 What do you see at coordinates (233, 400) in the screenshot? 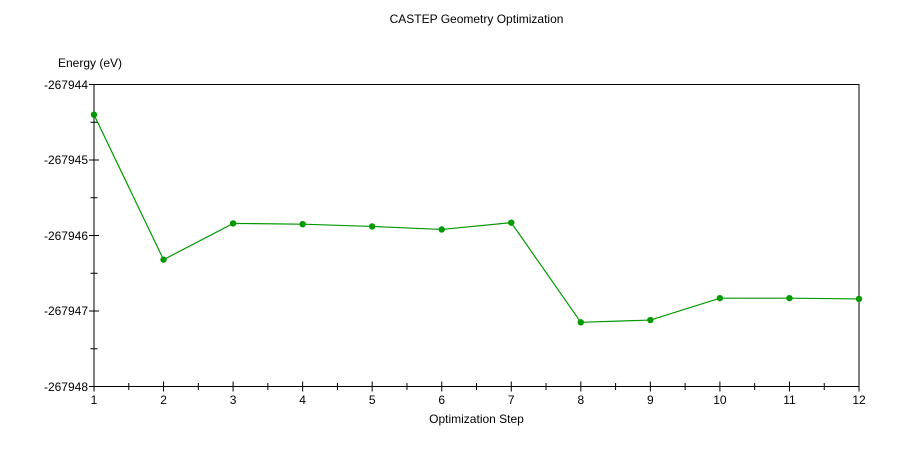
I see `x-tick-label: 3` at bounding box center [233, 400].